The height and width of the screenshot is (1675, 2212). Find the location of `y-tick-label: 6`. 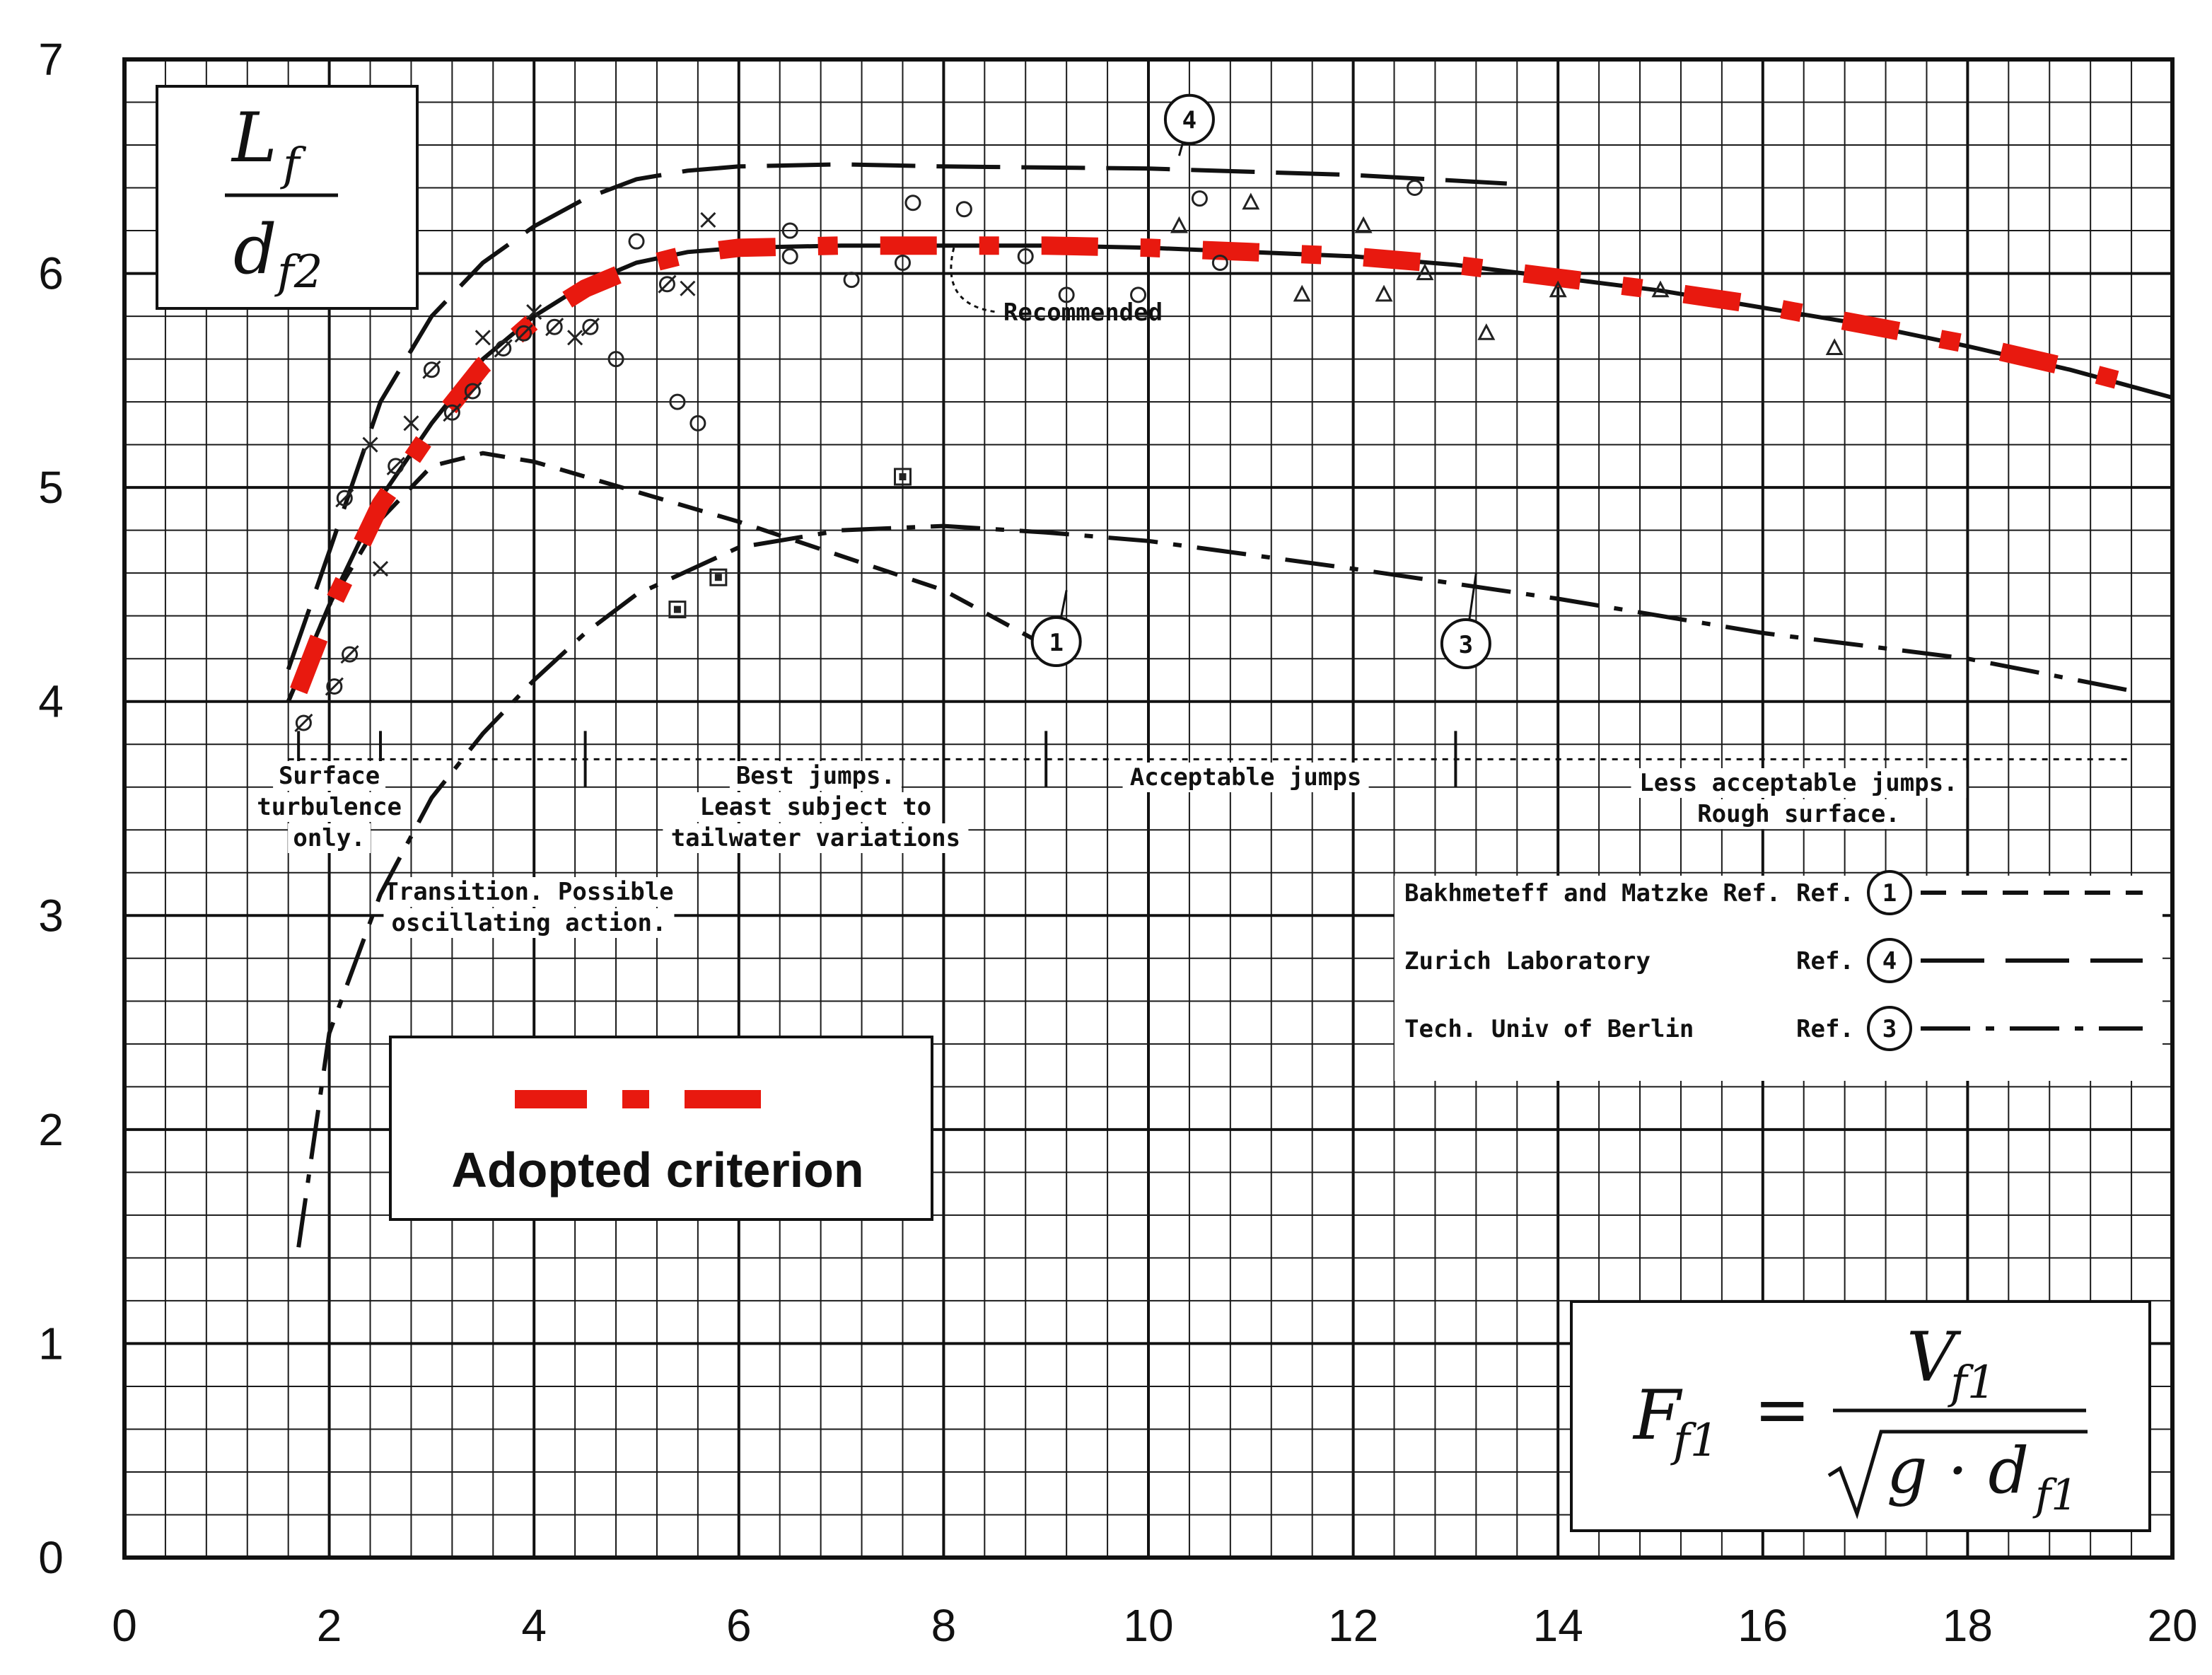

y-tick-label: 6 is located at coordinates (51, 273).